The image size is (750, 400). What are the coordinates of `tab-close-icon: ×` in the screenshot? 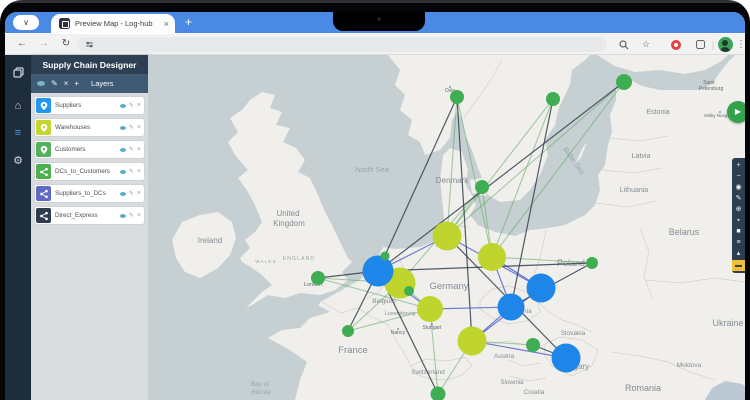 It's located at (166, 23).